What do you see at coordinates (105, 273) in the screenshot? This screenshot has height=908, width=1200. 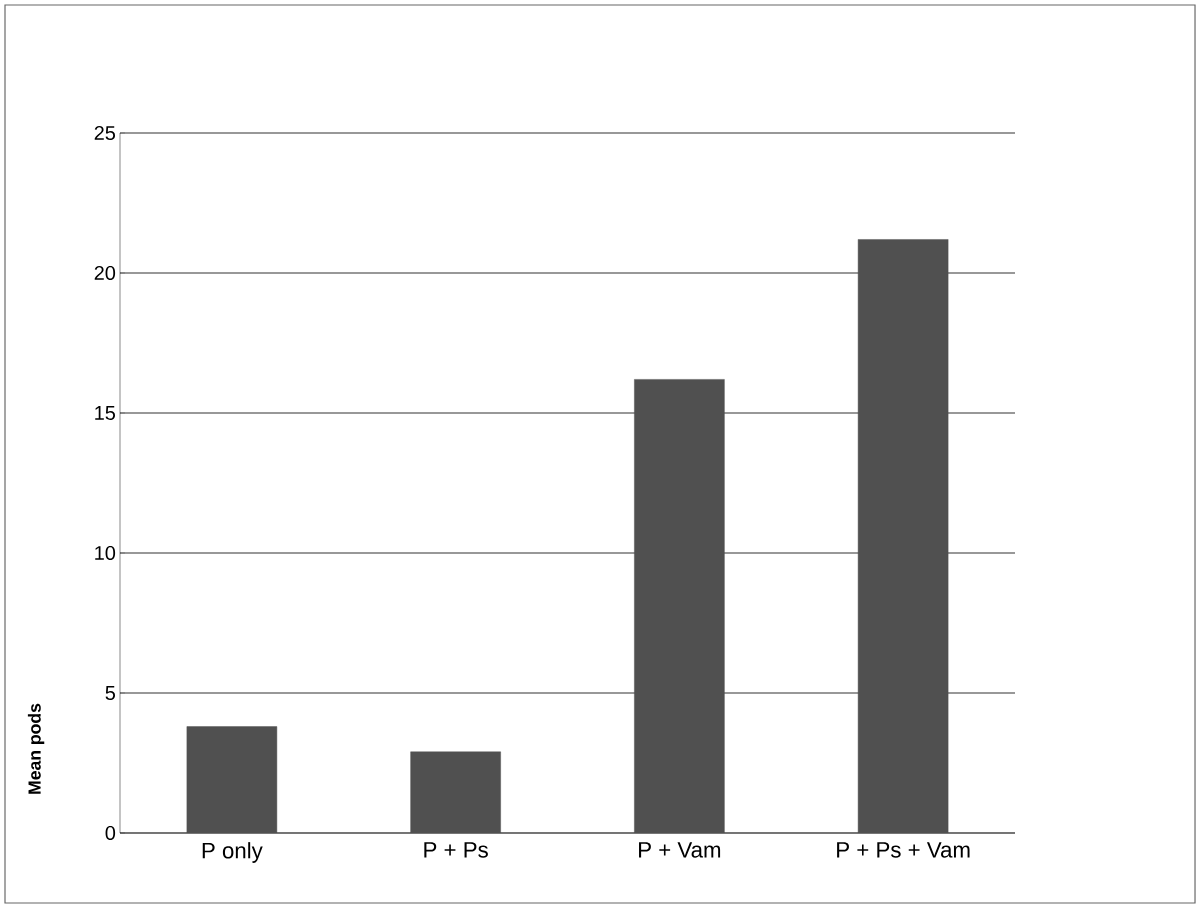 I see `y-tick-label: 20` at bounding box center [105, 273].